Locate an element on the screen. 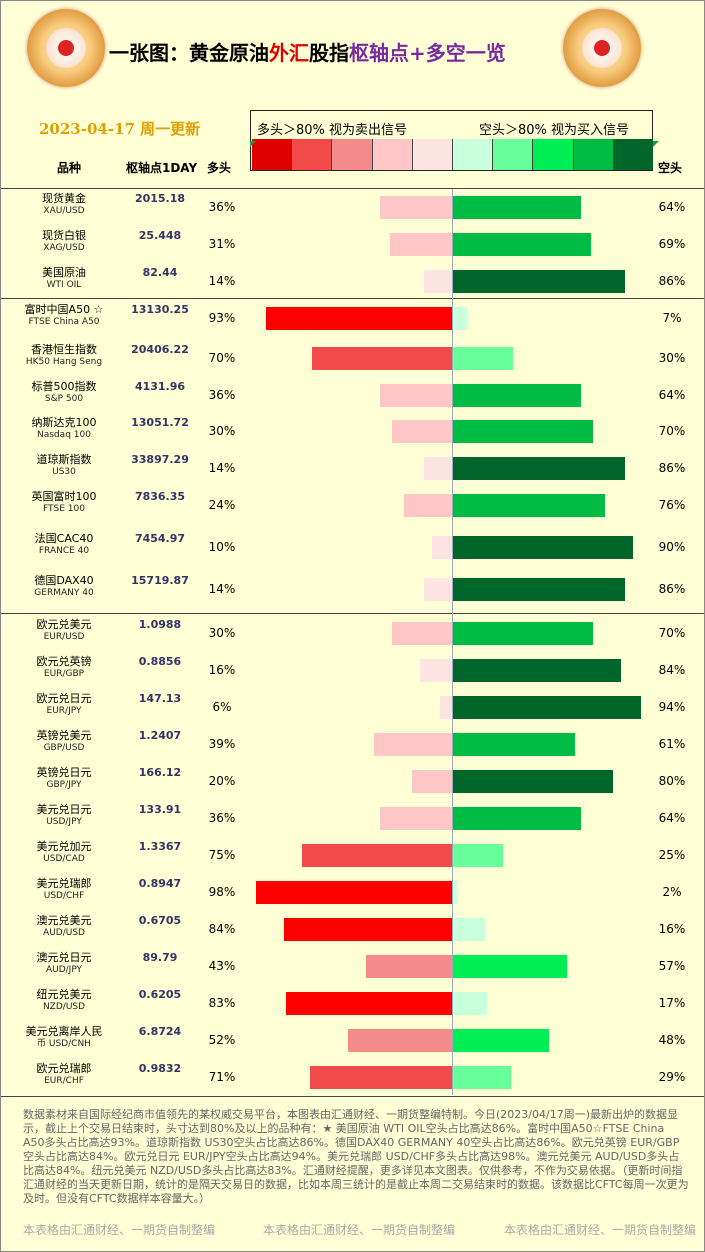  table-row: 现货白银 XAG/USD 25.448 31% 69% is located at coordinates (352, 244).